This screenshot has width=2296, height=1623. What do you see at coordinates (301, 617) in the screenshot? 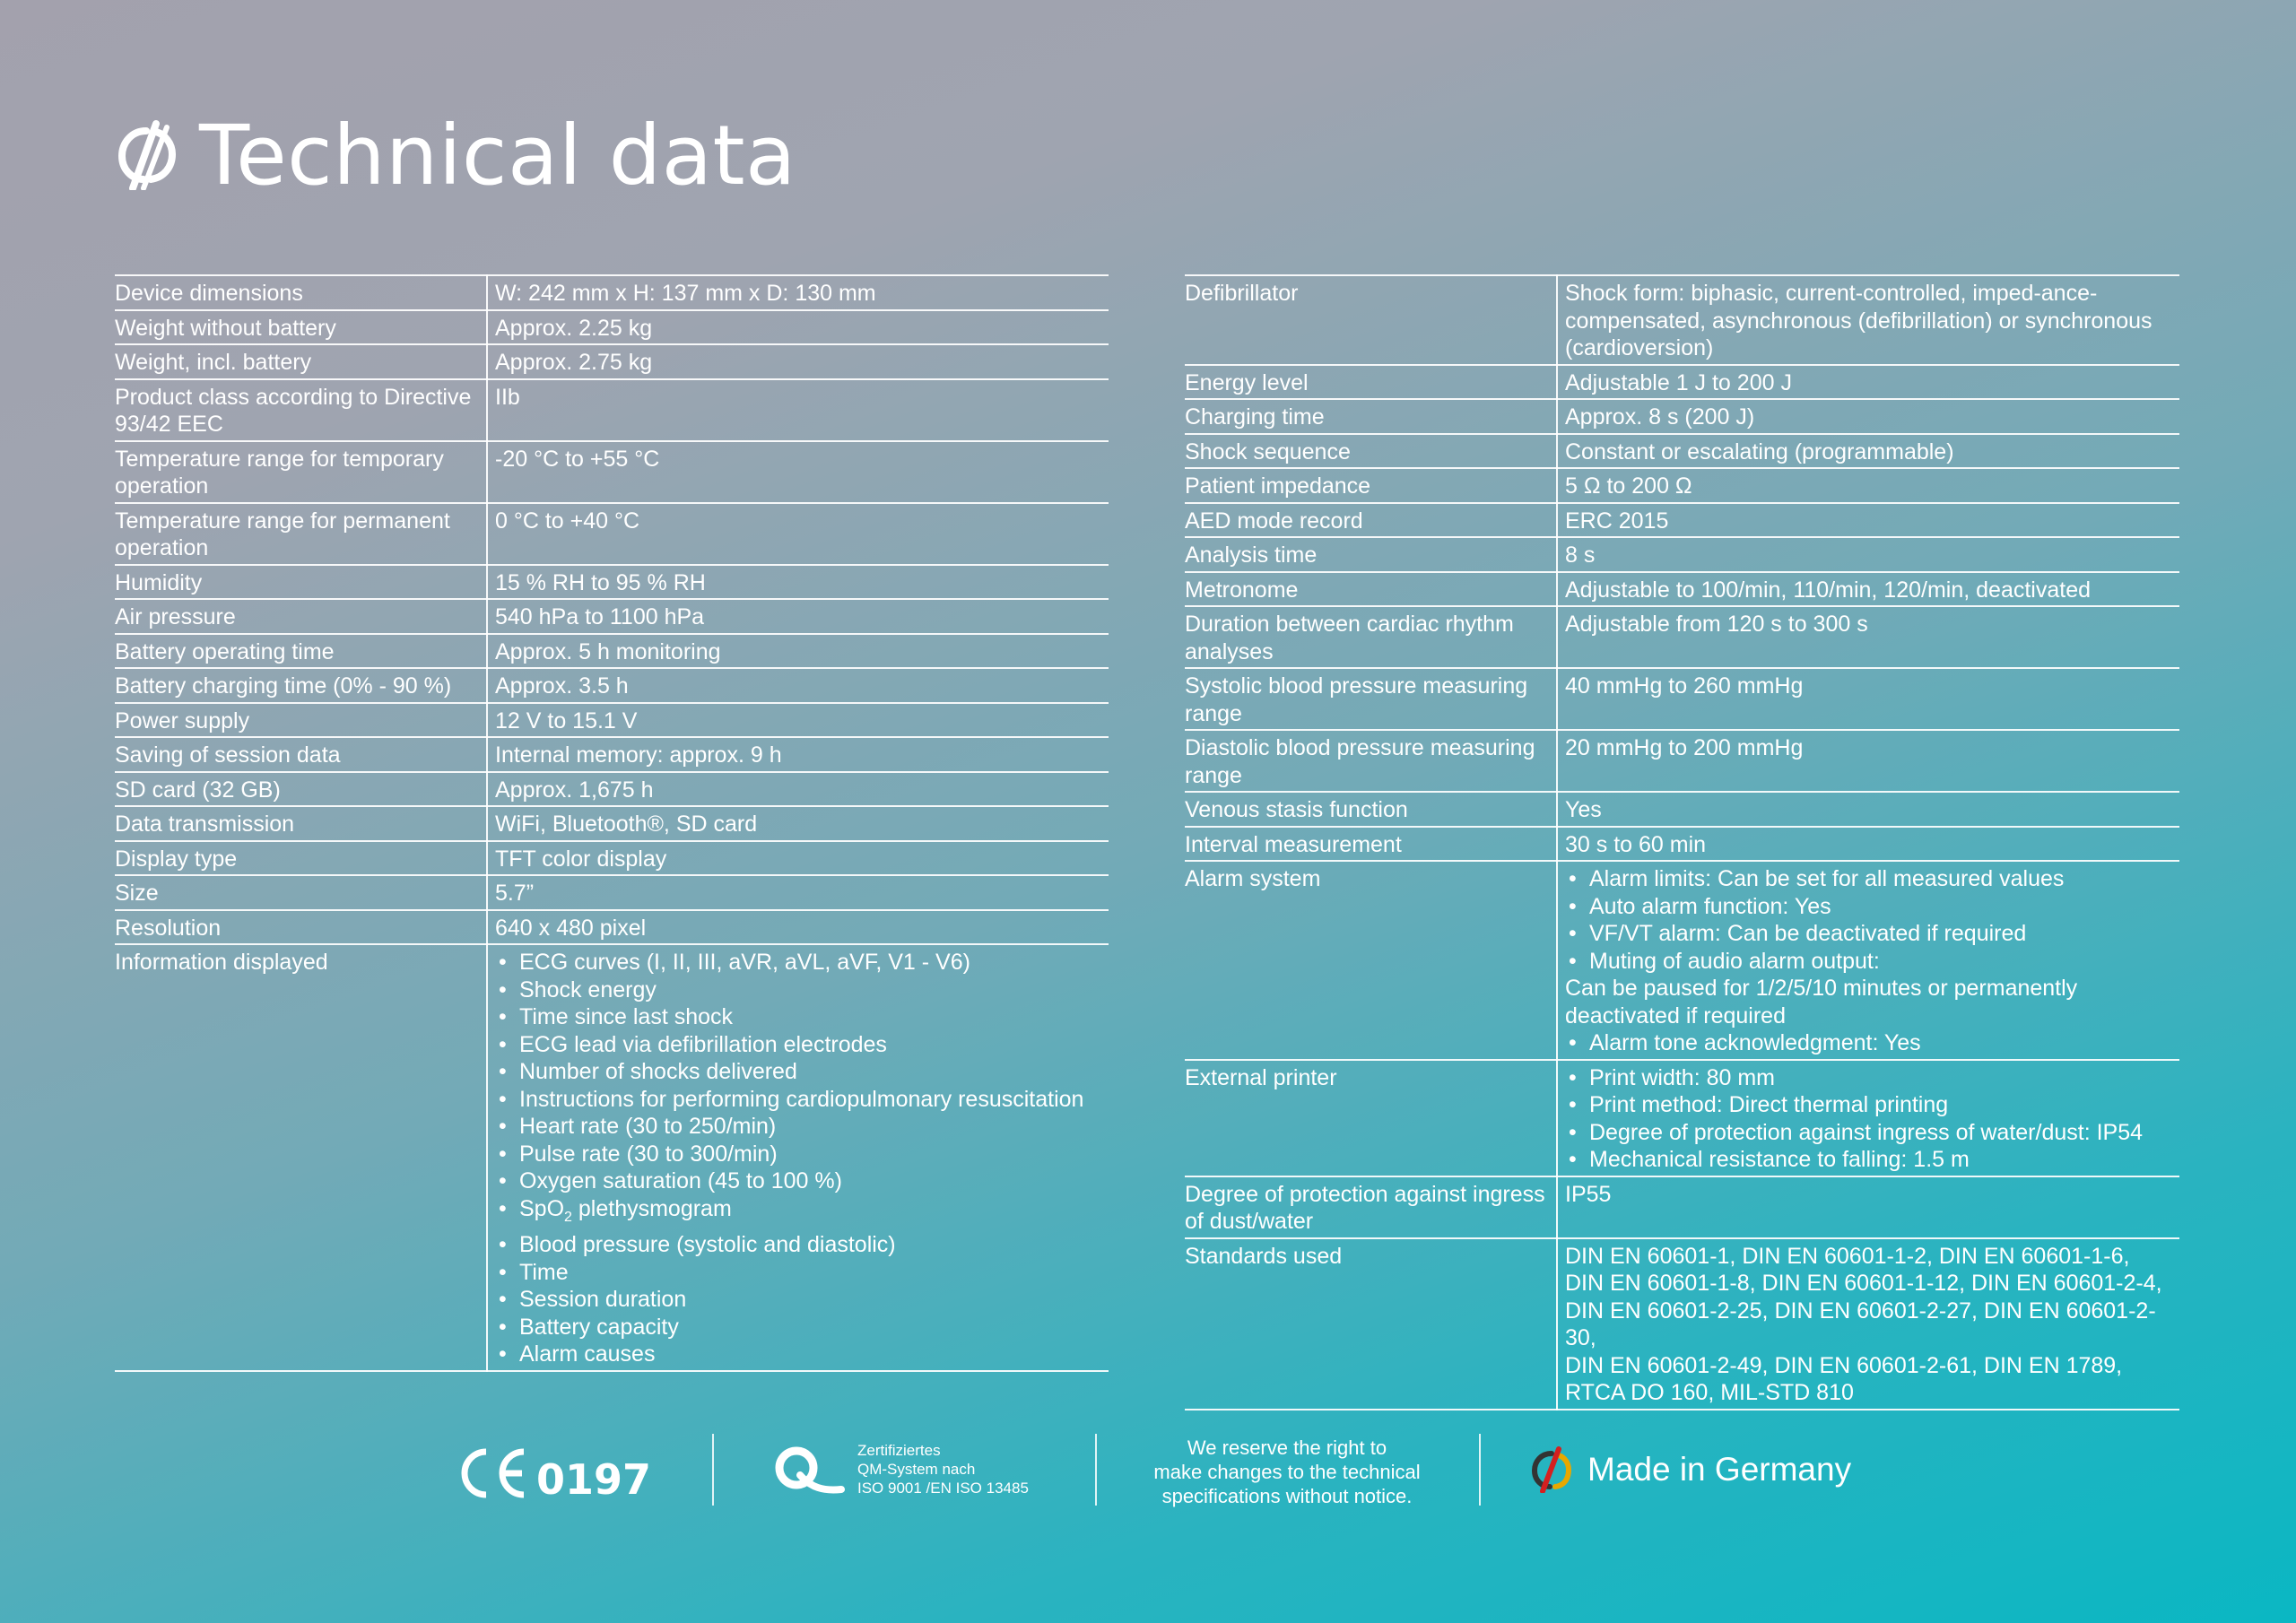
I see `spec-label: Air pressure` at bounding box center [301, 617].